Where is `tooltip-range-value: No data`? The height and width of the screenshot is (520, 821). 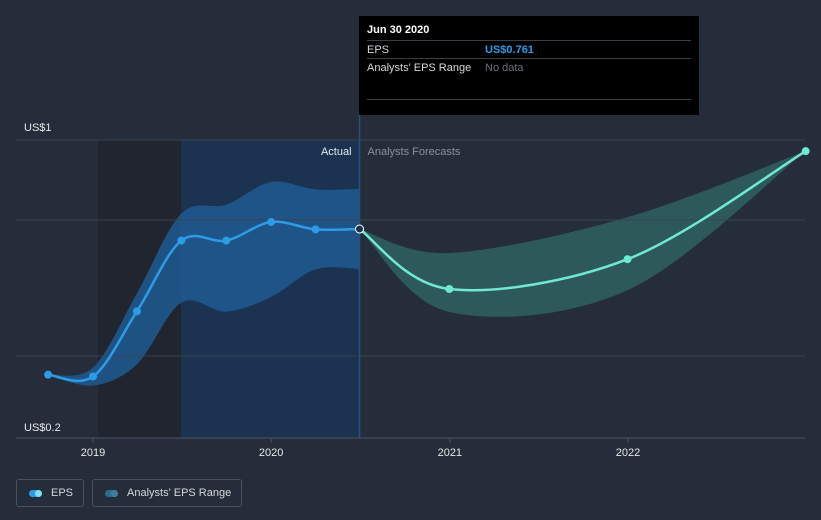 tooltip-range-value: No data is located at coordinates (504, 67).